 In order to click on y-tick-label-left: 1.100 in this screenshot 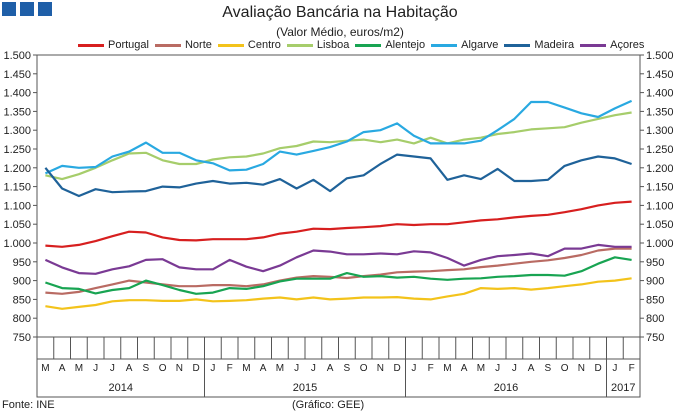, I will do `click(17, 206)`.